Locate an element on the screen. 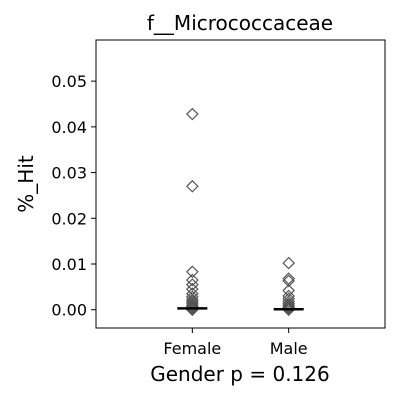  data-points is located at coordinates (240, 212).